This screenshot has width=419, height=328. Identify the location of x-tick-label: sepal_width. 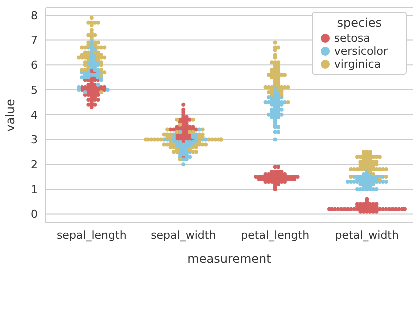
(183, 235).